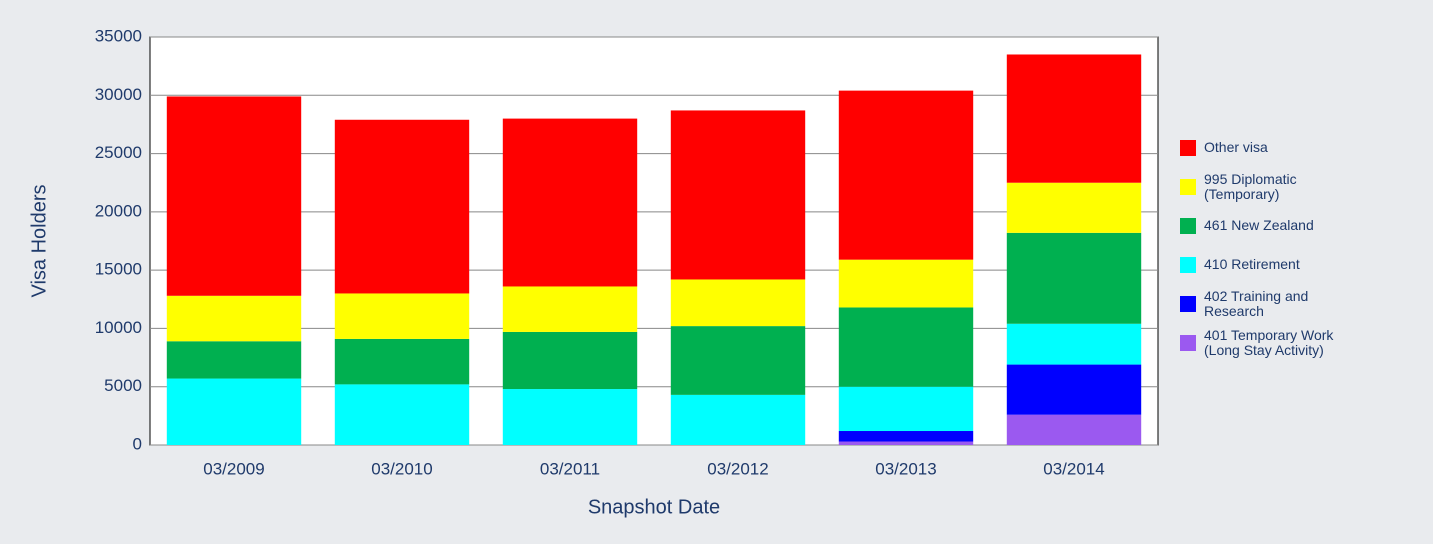 The image size is (1433, 544). Describe the element at coordinates (118, 152) in the screenshot. I see `y-tick-label: 25000` at that location.